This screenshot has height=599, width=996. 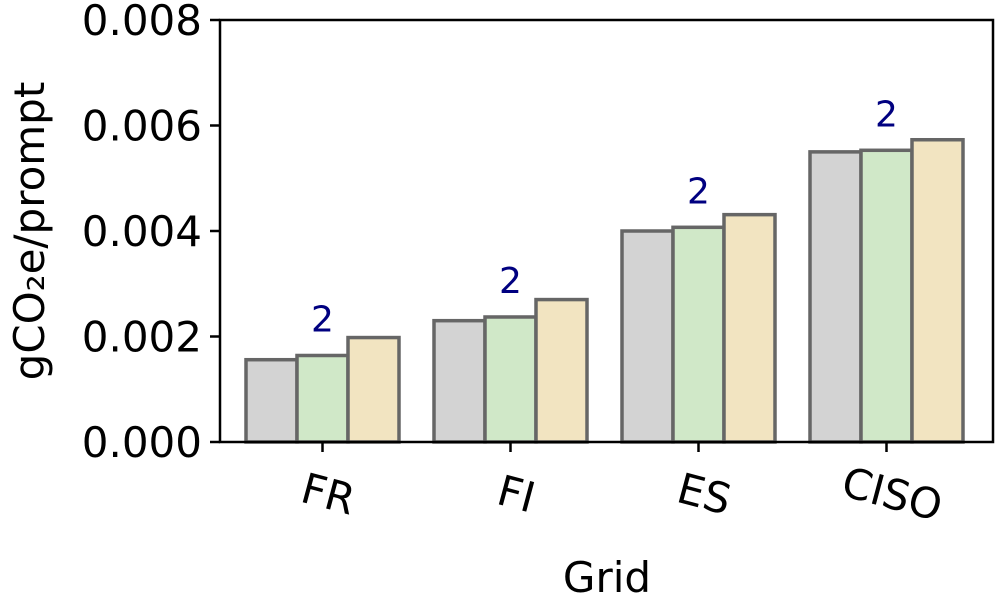 I want to click on annotation-es: 2, so click(x=698, y=191).